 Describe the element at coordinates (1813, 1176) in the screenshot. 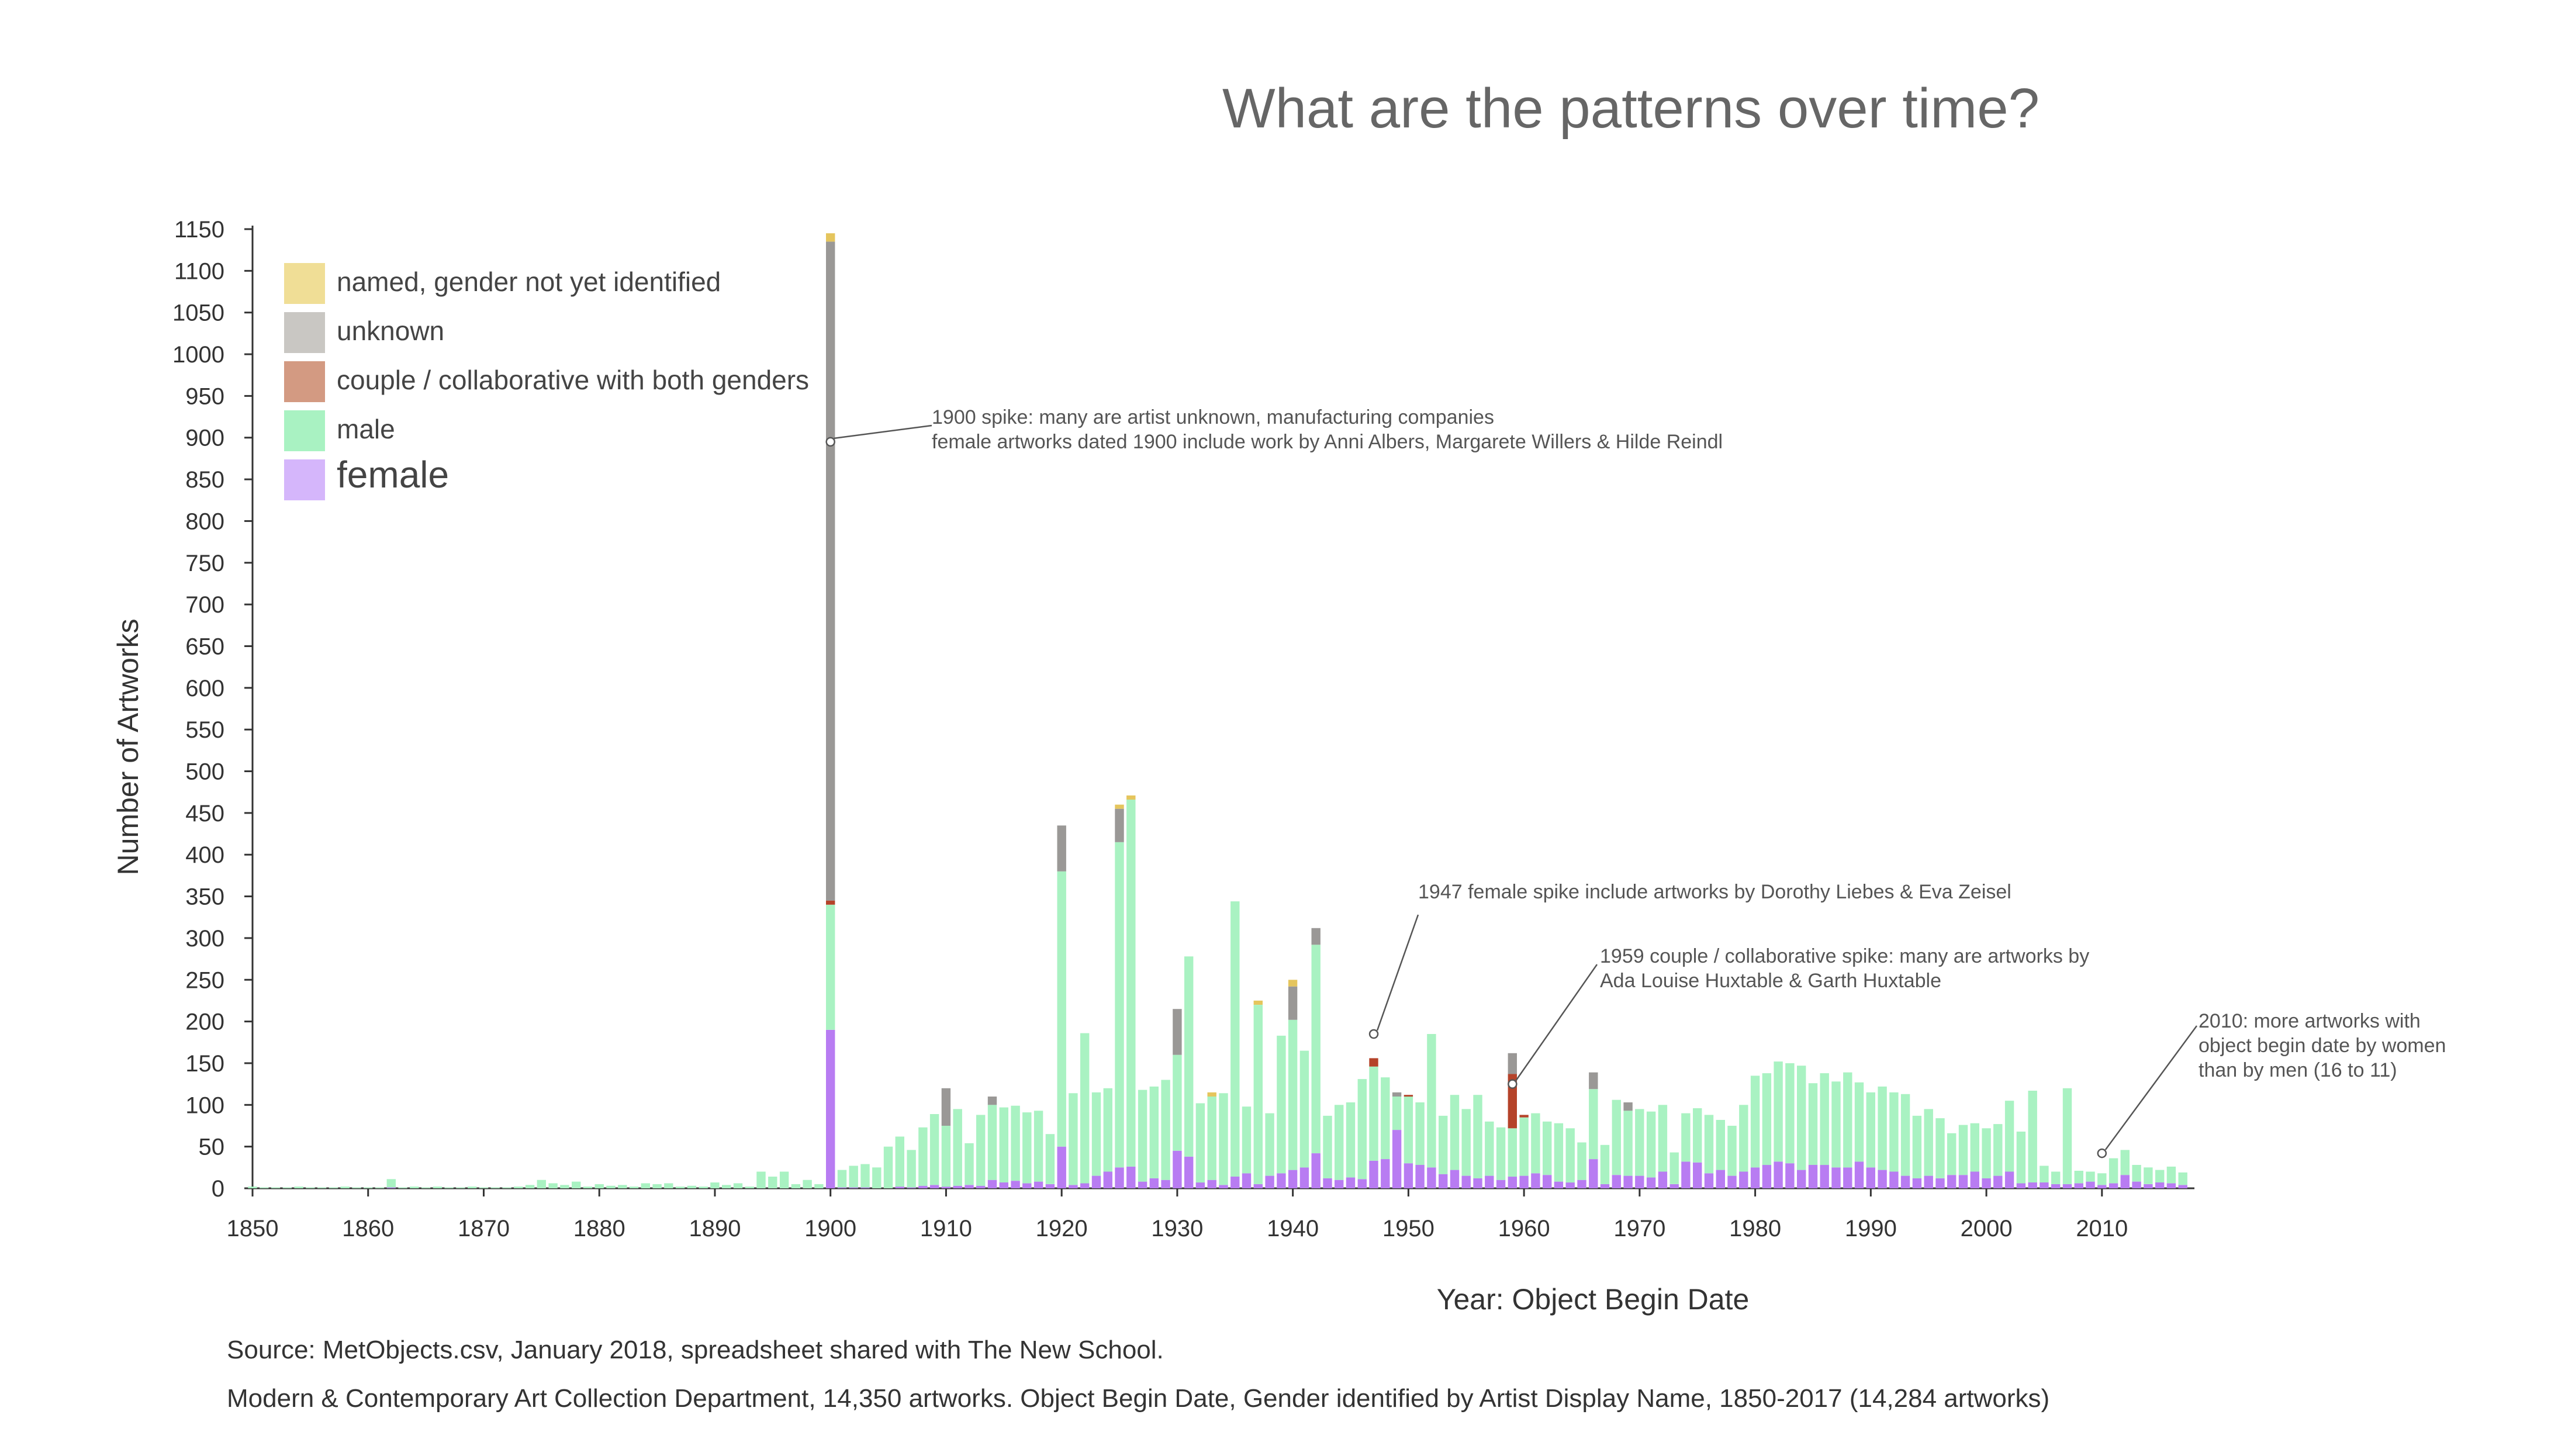

I see `bar-female-1985` at that location.